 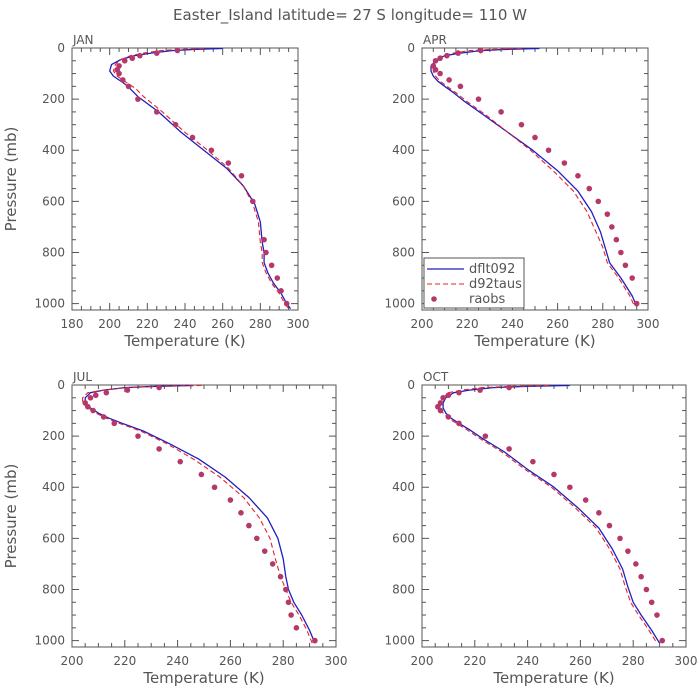 I want to click on x-axis-label: Temperature (K), so click(x=203, y=678).